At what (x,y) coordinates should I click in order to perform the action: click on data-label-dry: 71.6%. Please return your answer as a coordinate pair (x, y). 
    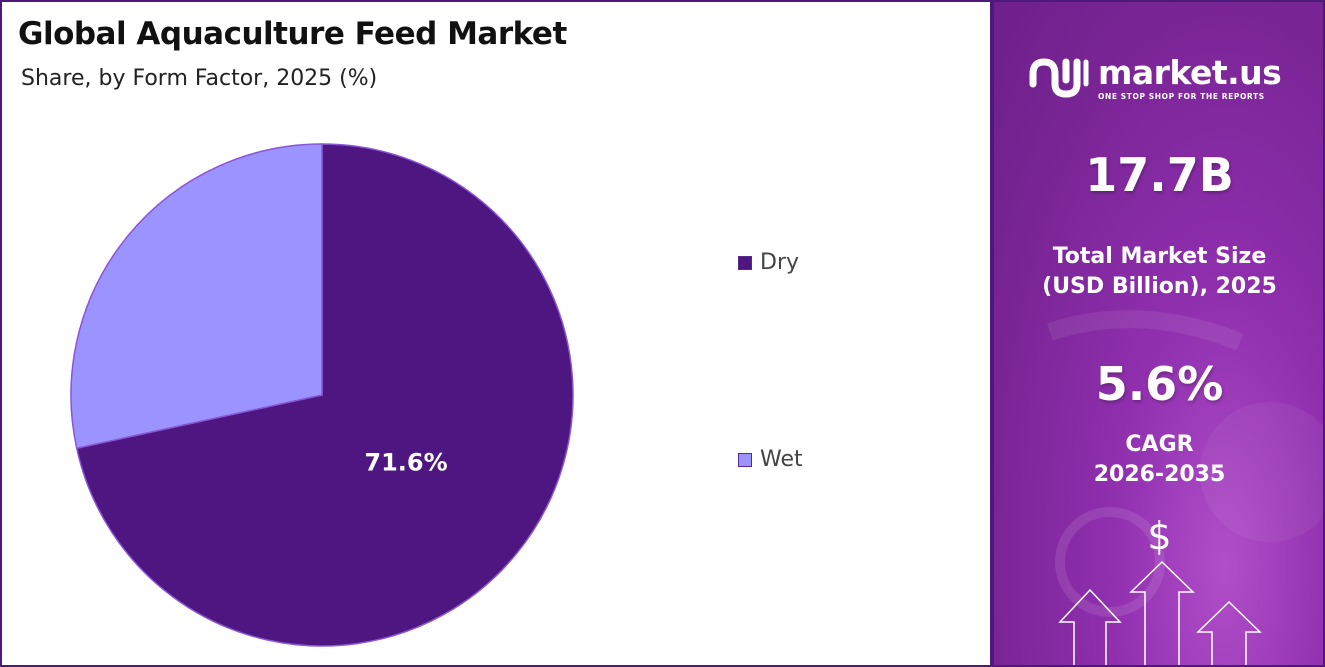
    Looking at the image, I should click on (405, 463).